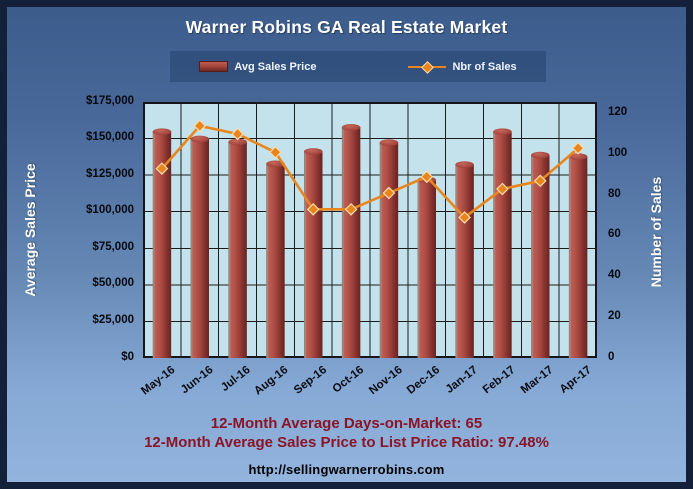 The height and width of the screenshot is (489, 693). I want to click on x-tick-label: Jul-16, so click(236, 379).